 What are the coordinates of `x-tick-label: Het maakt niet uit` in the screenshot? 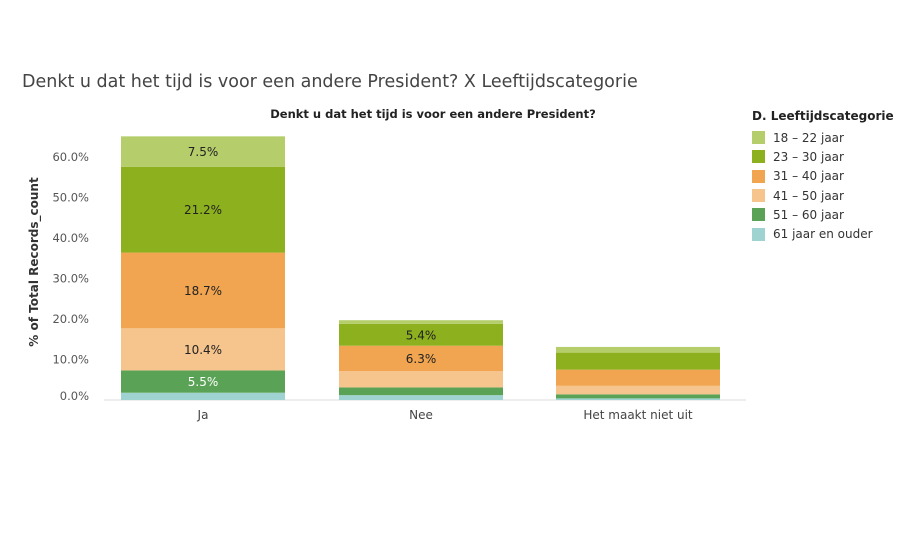 It's located at (638, 415).